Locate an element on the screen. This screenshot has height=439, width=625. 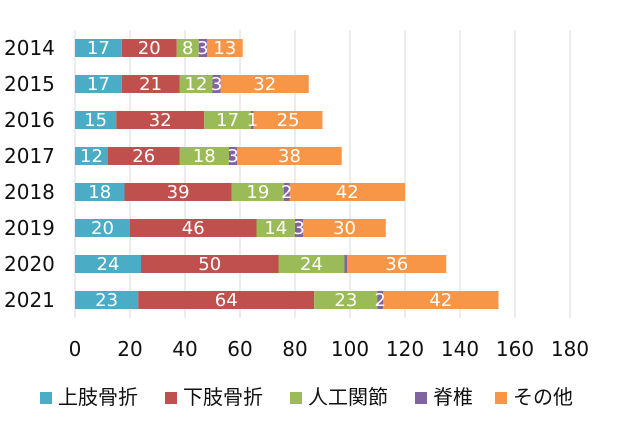
data-label: 21 is located at coordinates (150, 84).